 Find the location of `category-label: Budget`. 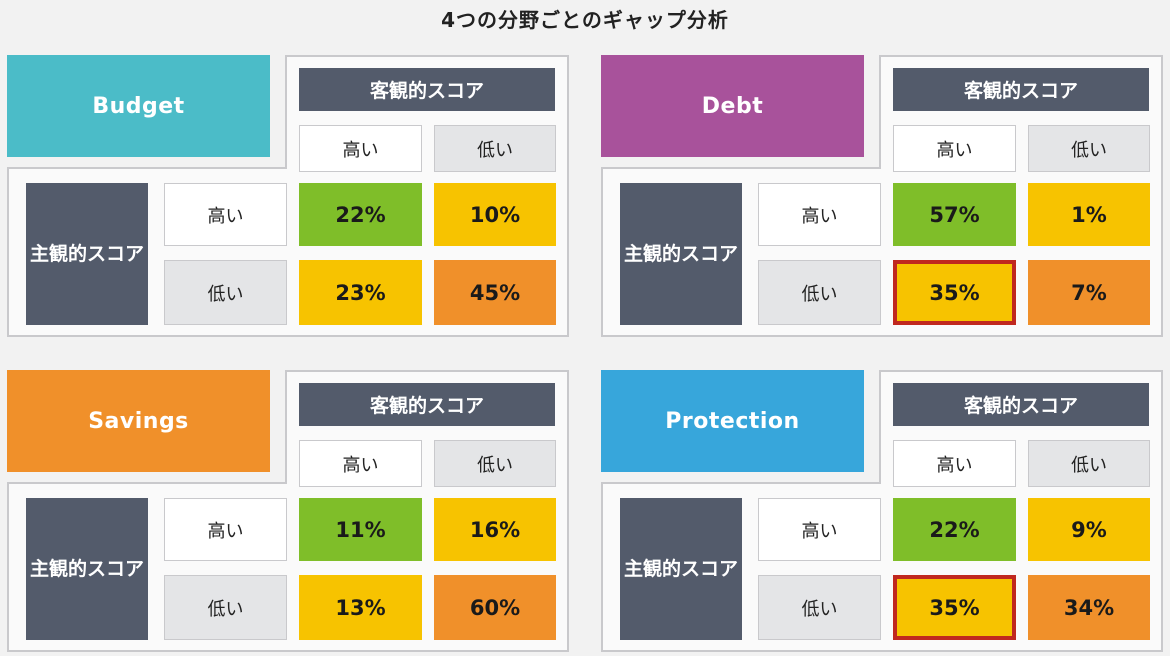

category-label: Budget is located at coordinates (138, 106).